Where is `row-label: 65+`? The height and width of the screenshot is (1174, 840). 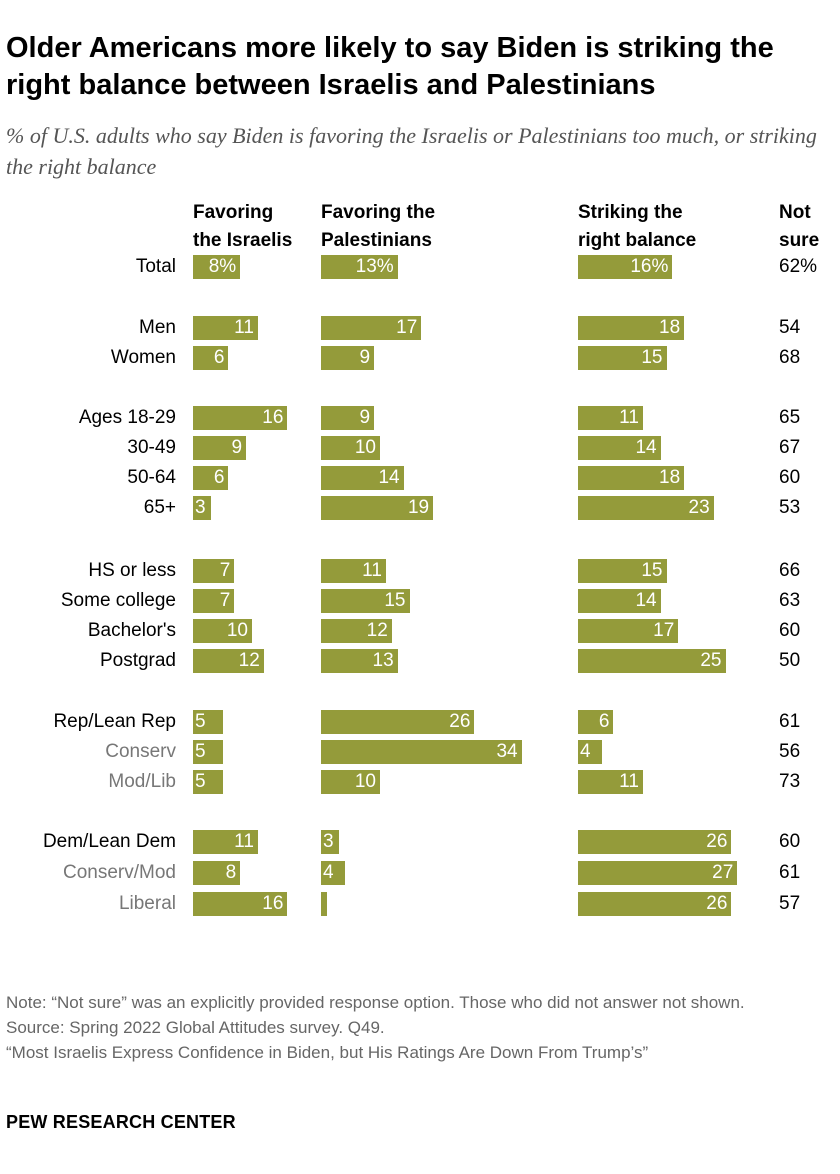 row-label: 65+ is located at coordinates (159, 507).